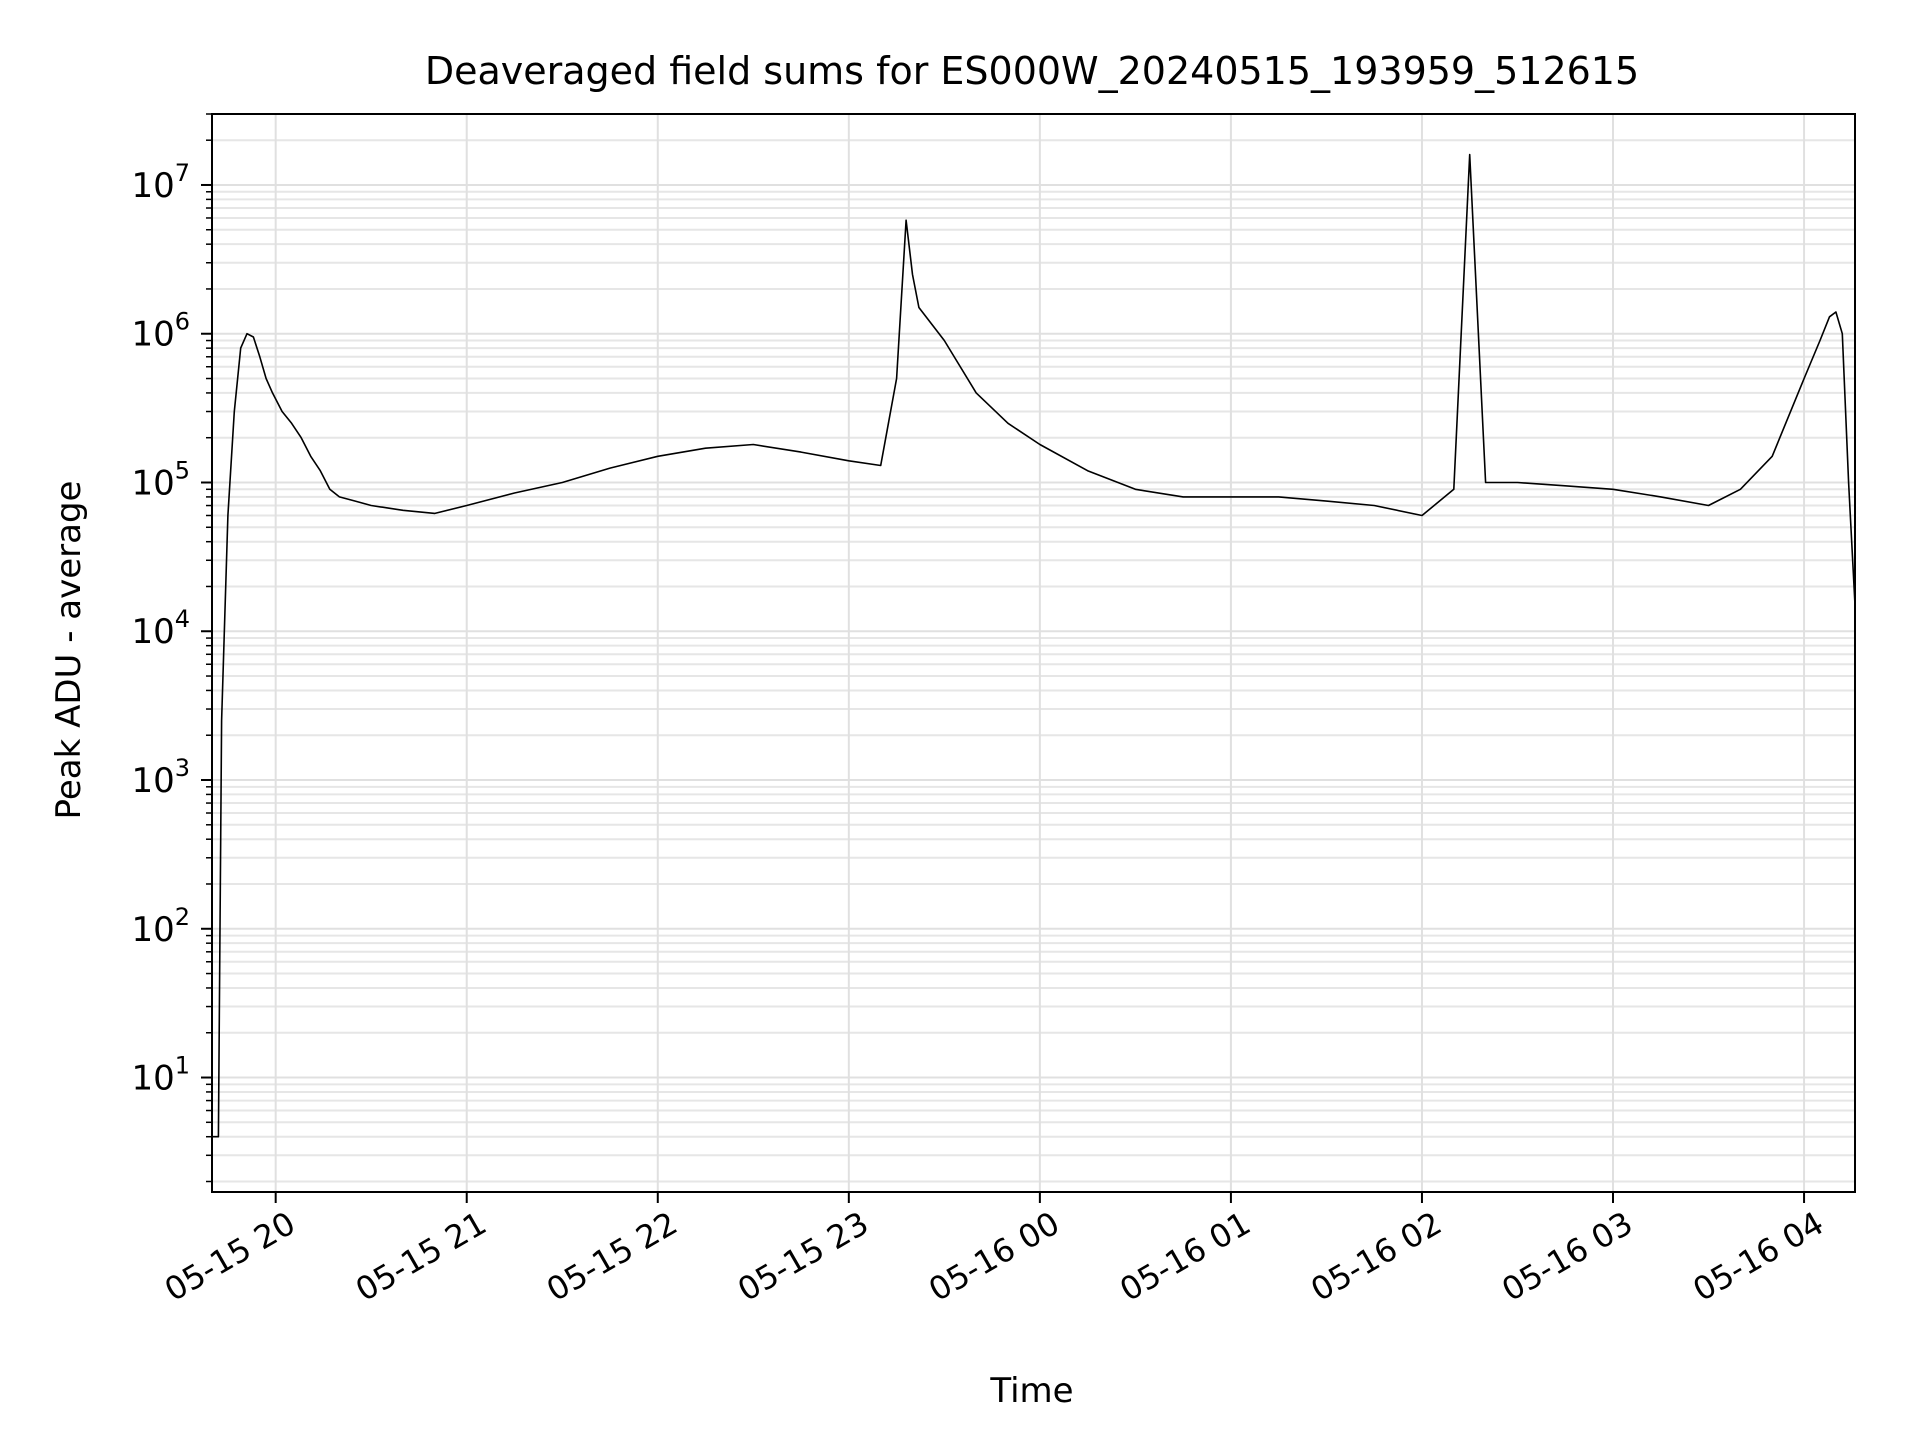 Image resolution: width=1920 pixels, height=1440 pixels. I want to click on y-tick-label: 10⁴, so click(160, 628).